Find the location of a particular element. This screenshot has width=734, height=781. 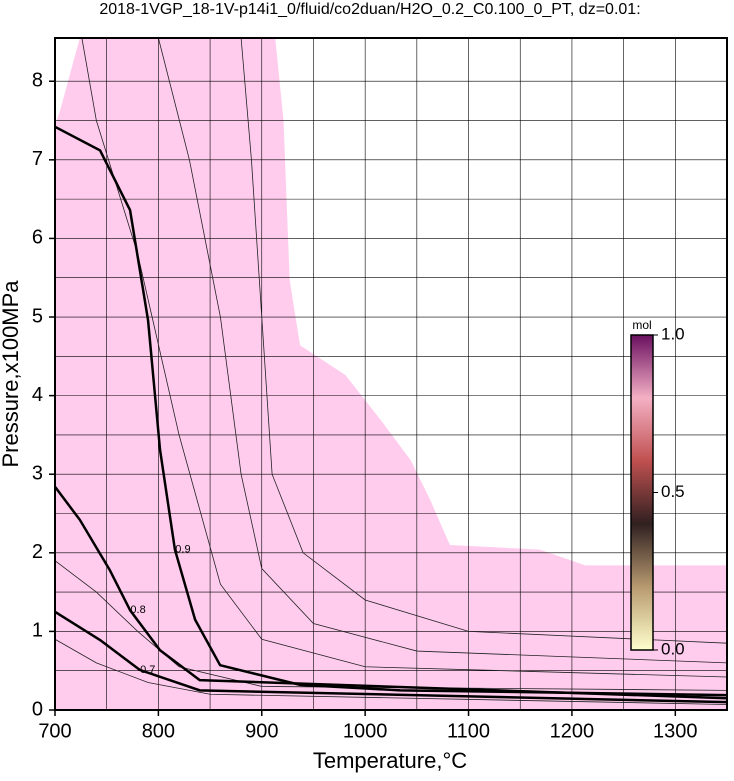

contour-label: 0.7 is located at coordinates (147, 670).